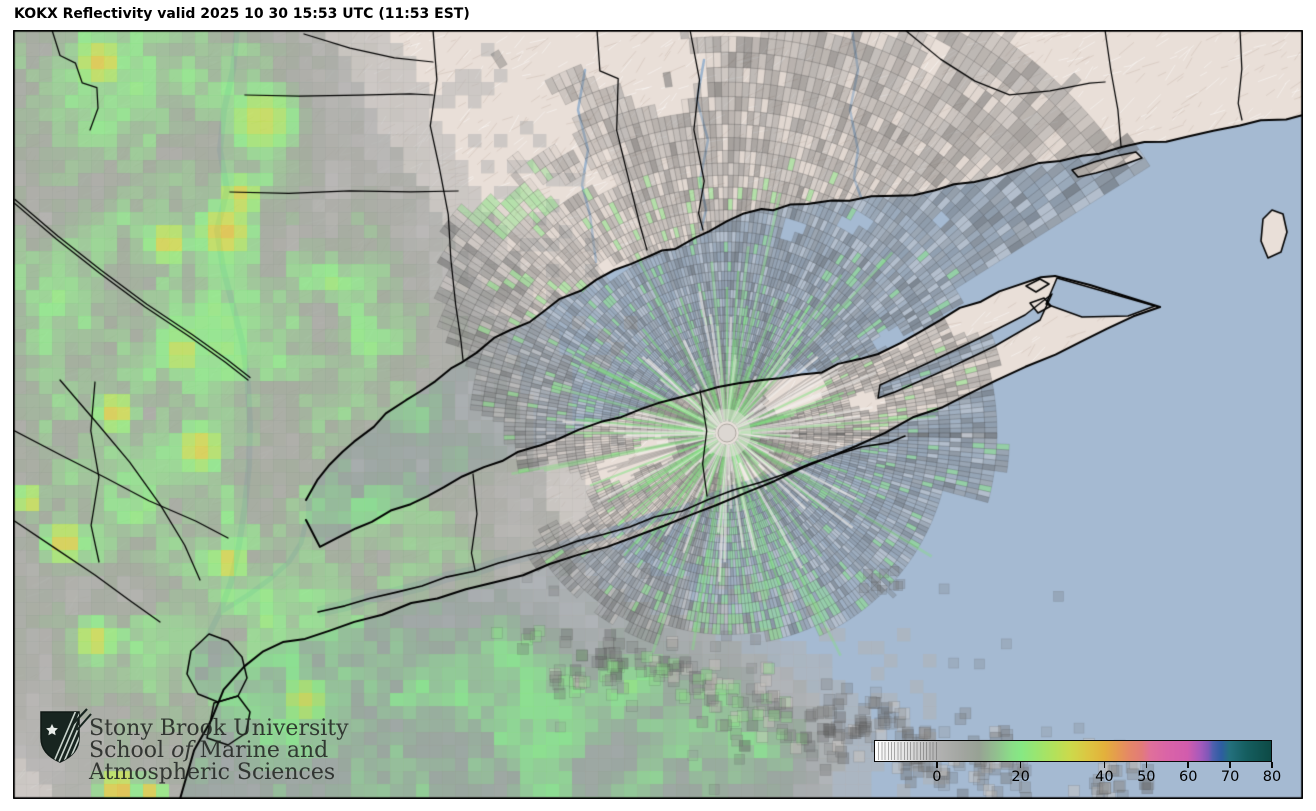 This screenshot has width=1316, height=811. Describe the element at coordinates (209, 750) in the screenshot. I see `logo-line-2: School of Marine and` at that location.